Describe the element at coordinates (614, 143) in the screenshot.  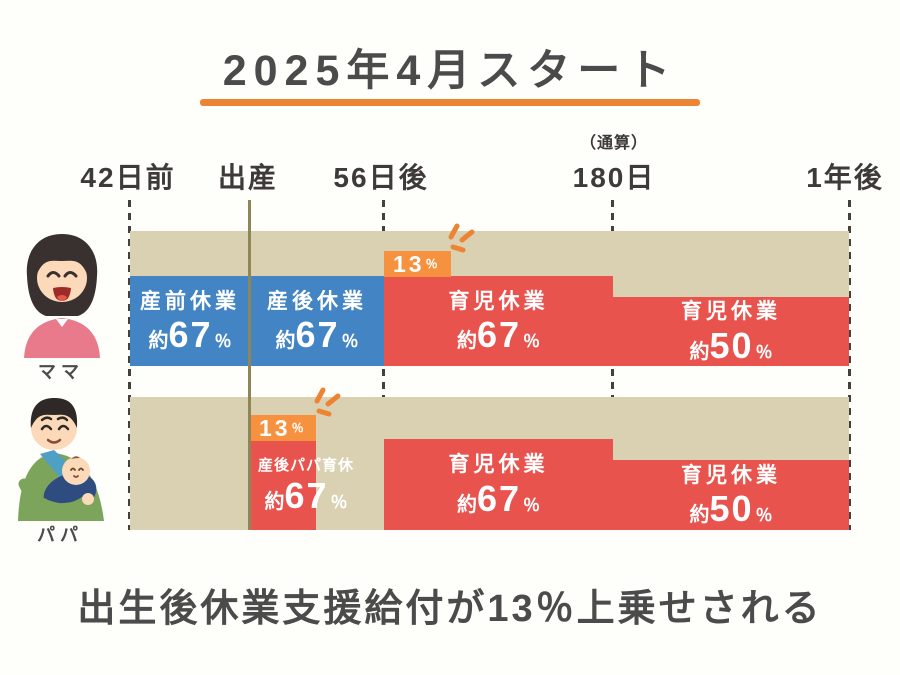
I see `timeline-sublabel-cumulative: （通算）` at that location.